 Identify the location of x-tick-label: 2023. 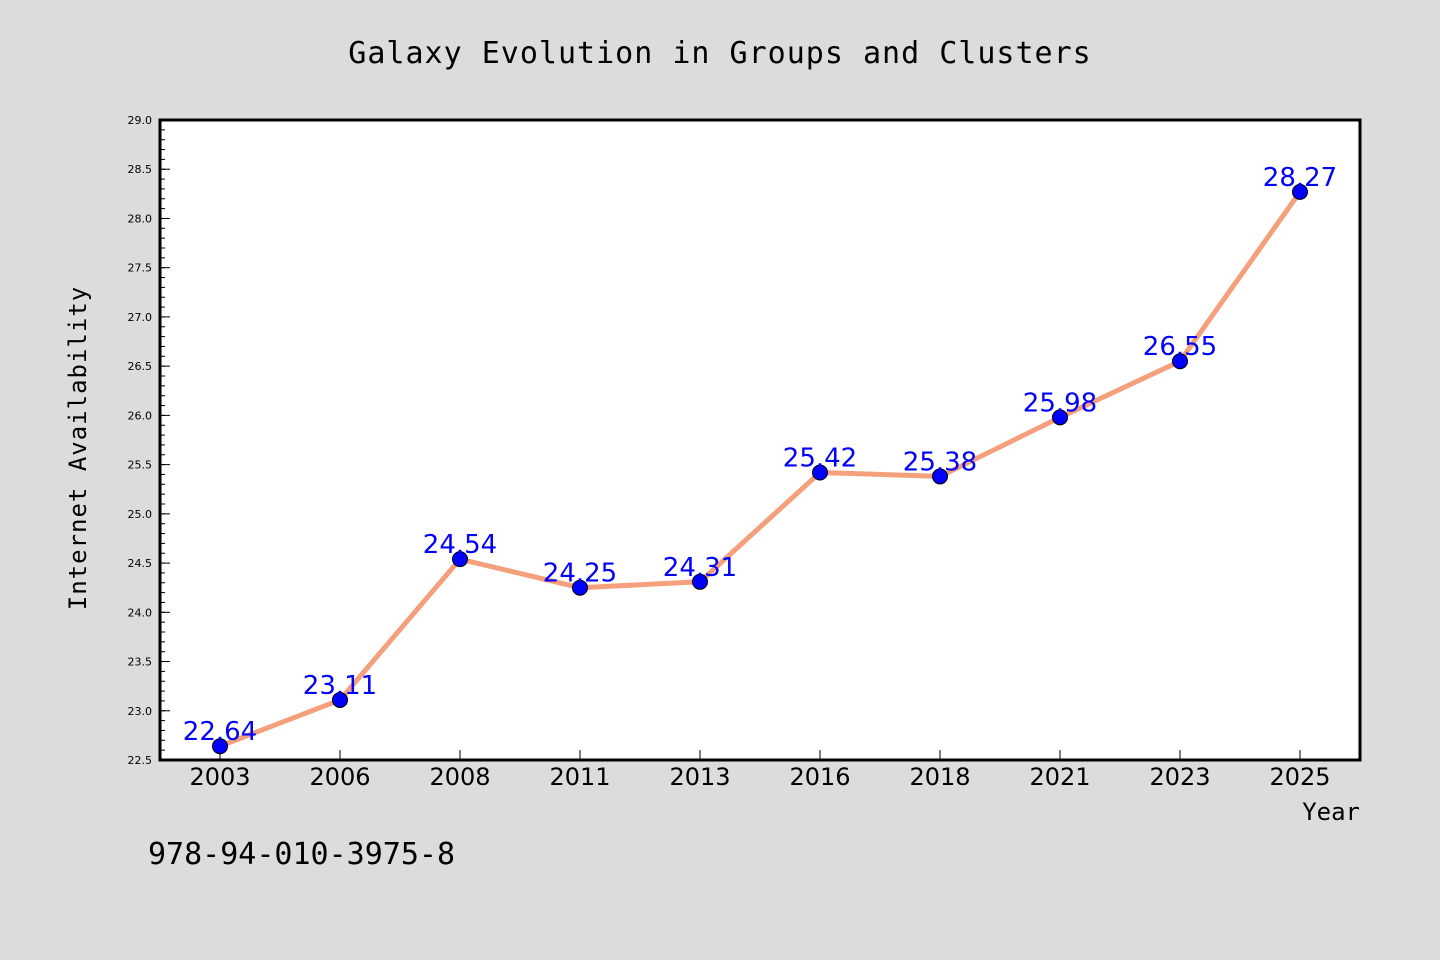
(1179, 777).